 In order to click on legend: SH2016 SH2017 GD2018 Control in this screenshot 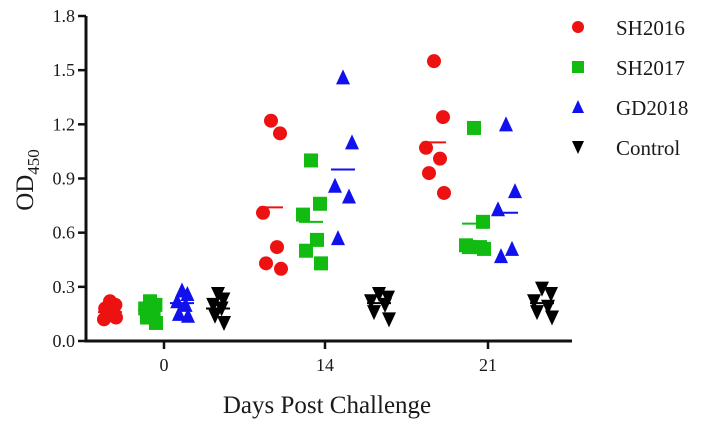, I will do `click(630, 88)`.